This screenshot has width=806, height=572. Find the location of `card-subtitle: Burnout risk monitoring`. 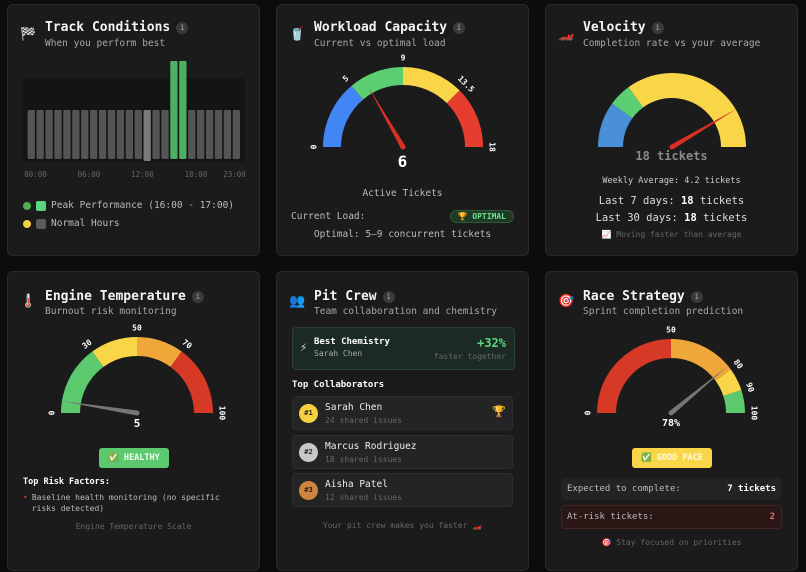

card-subtitle: Burnout risk monitoring is located at coordinates (111, 311).